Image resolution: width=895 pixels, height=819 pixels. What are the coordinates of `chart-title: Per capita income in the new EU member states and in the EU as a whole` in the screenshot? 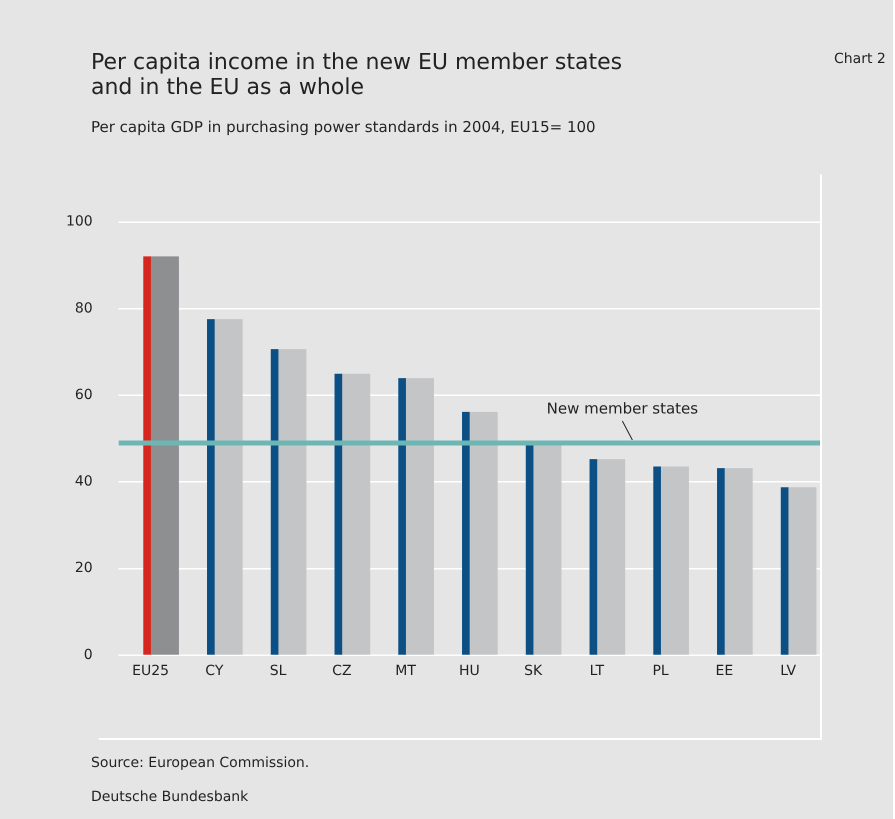 It's located at (357, 75).